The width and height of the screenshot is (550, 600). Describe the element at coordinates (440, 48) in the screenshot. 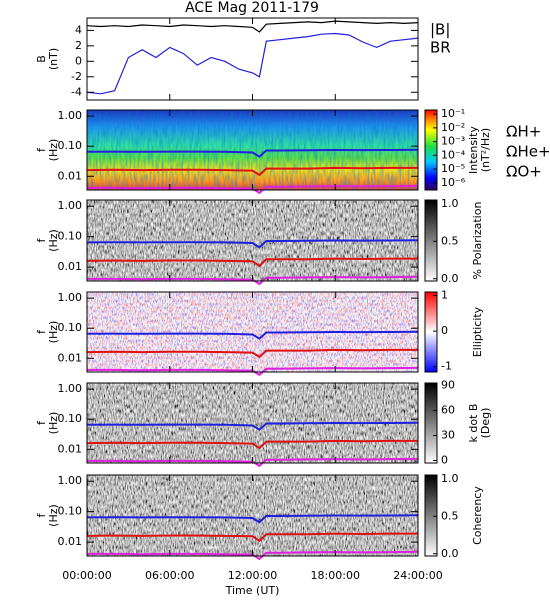

I see `legend-entry: BR` at that location.